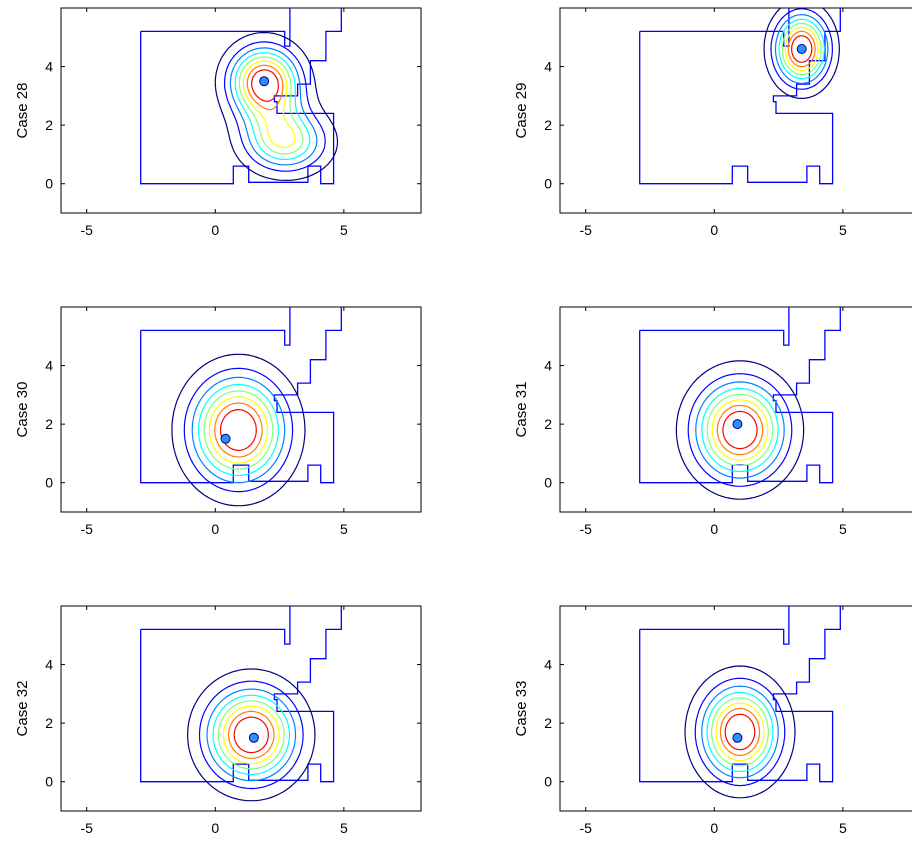 This screenshot has width=912, height=850. I want to click on subplot-3: -5 0 5 0 2 4 Case 30, so click(218, 421).